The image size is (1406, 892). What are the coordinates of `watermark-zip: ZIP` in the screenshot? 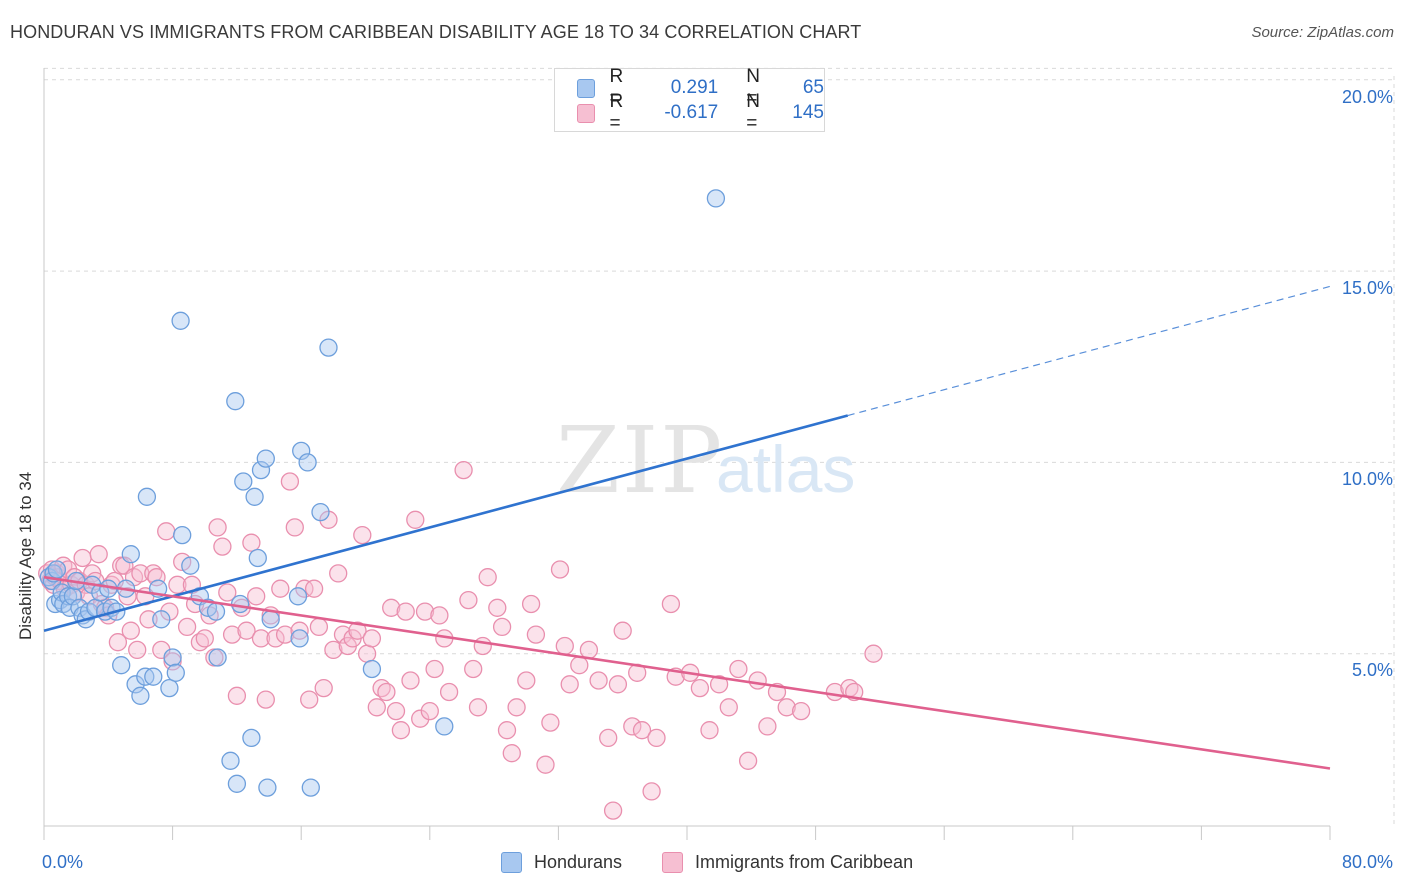 It's located at (640, 460).